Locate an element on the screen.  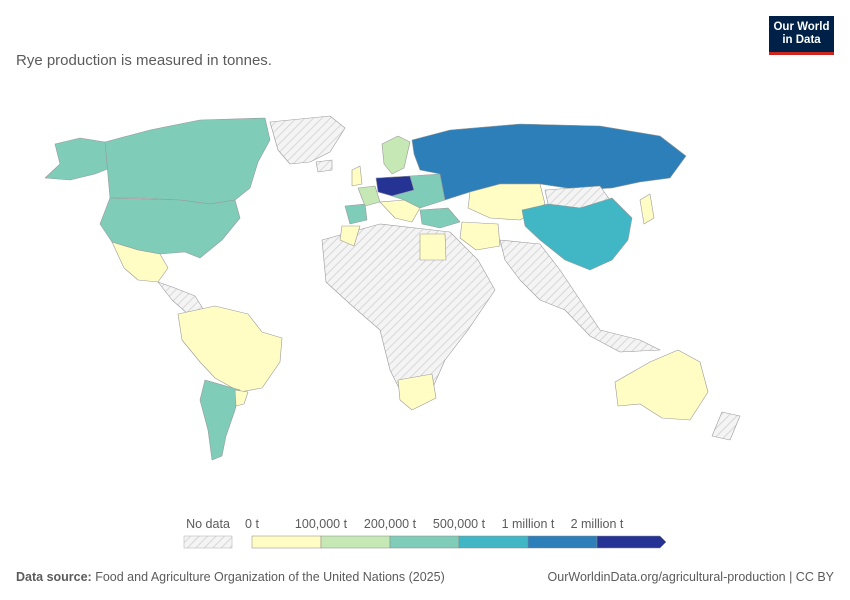
region-china is located at coordinates (577, 234).